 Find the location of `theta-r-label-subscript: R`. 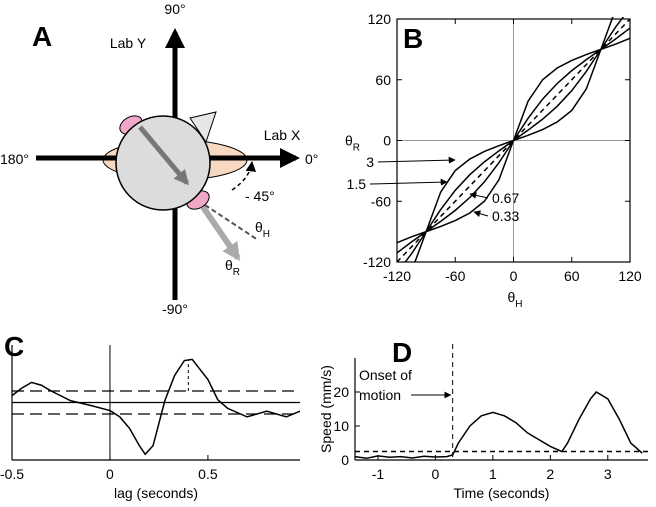

theta-r-label-subscript: R is located at coordinates (236, 272).